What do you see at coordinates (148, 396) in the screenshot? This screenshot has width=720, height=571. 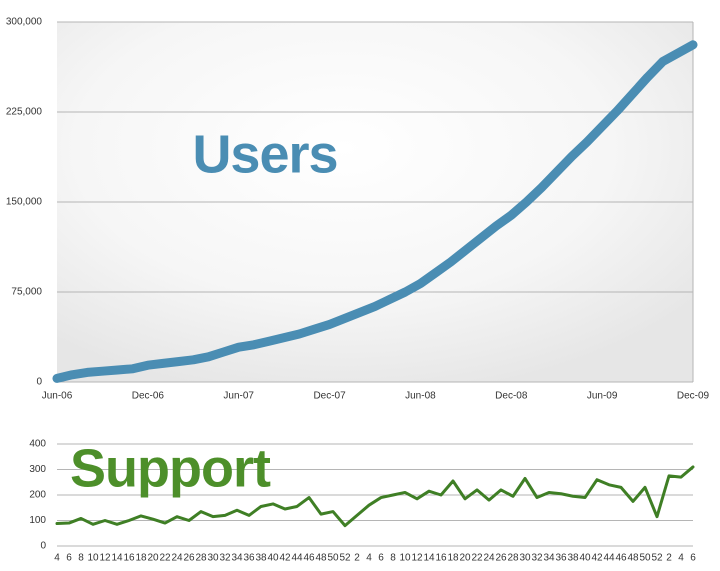 I see `x-tick-label: Dec-06` at bounding box center [148, 396].